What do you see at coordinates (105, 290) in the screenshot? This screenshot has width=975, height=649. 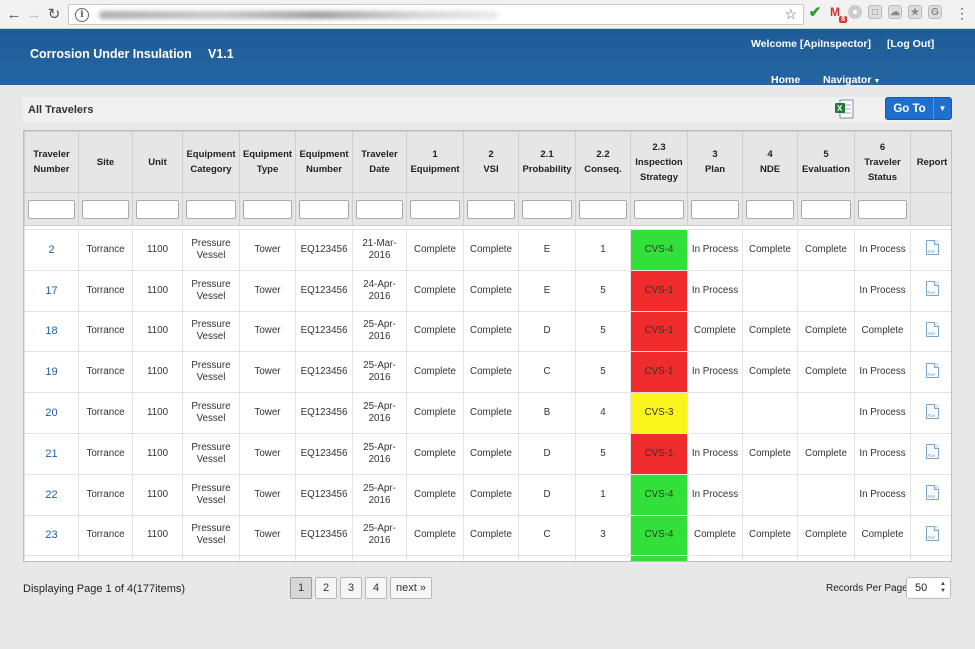 I see `site-cell: Torrance` at bounding box center [105, 290].